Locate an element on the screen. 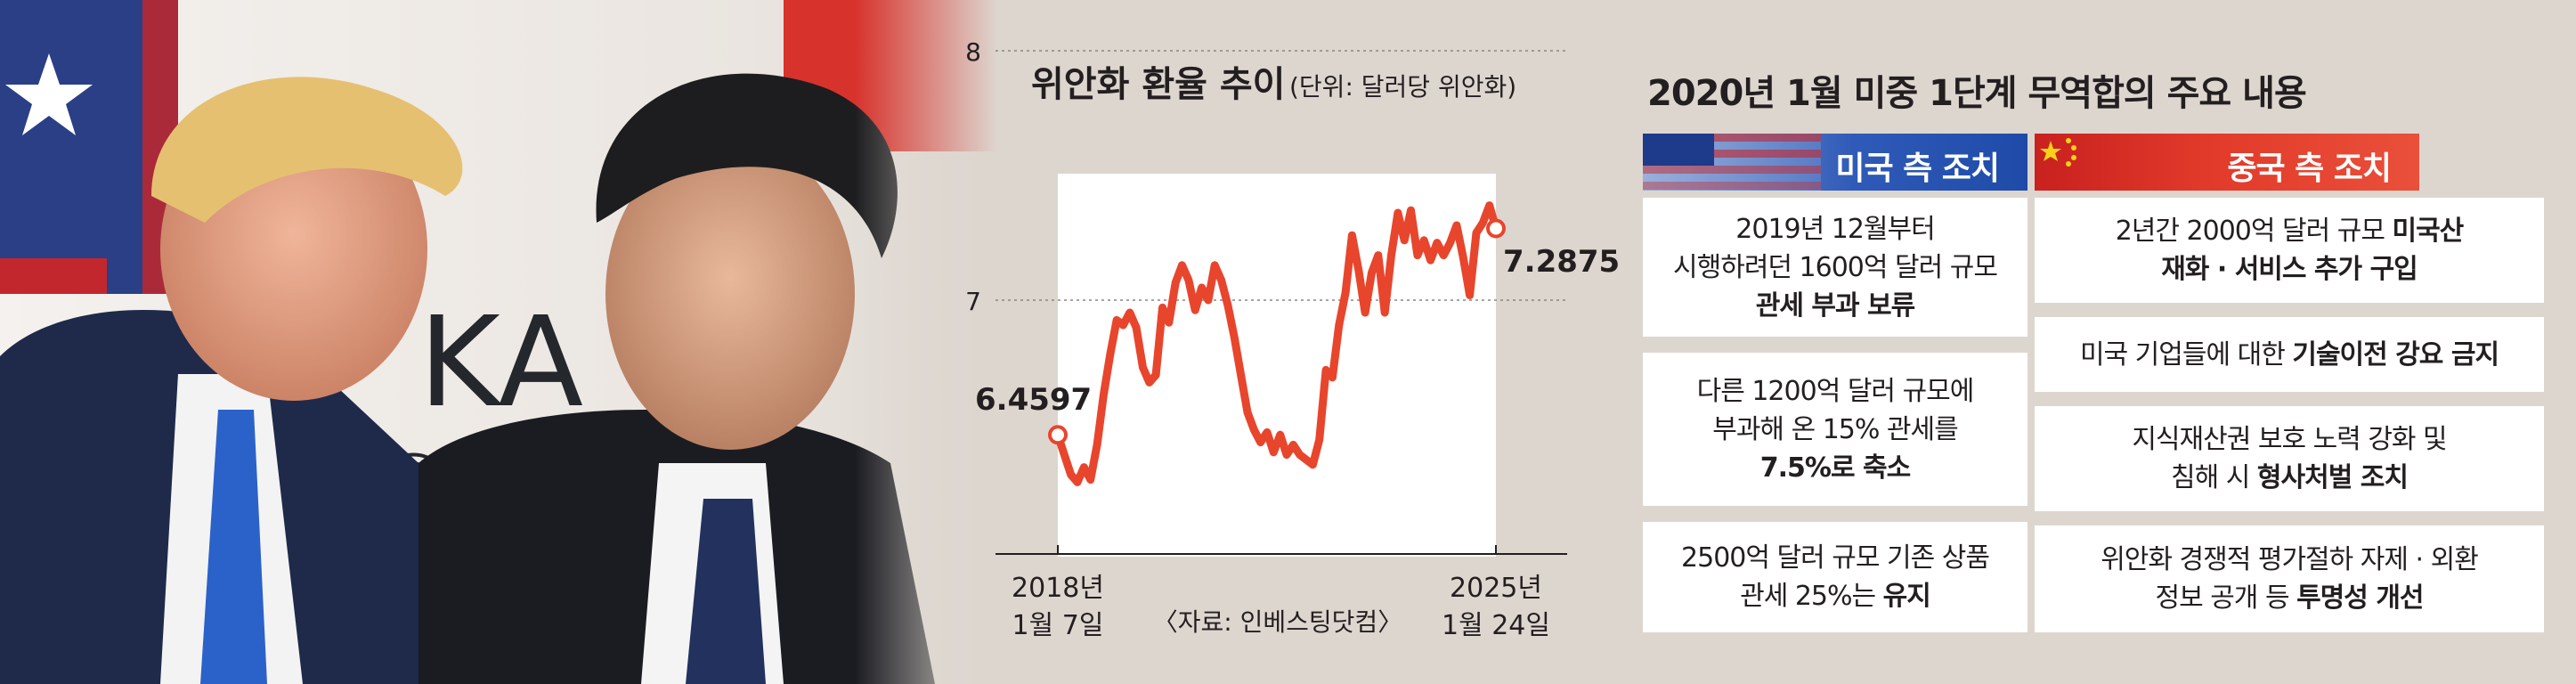 This screenshot has width=2576, height=684. us-measure-2-line-1: 다른 1200억 달러 규모에 is located at coordinates (1835, 391).